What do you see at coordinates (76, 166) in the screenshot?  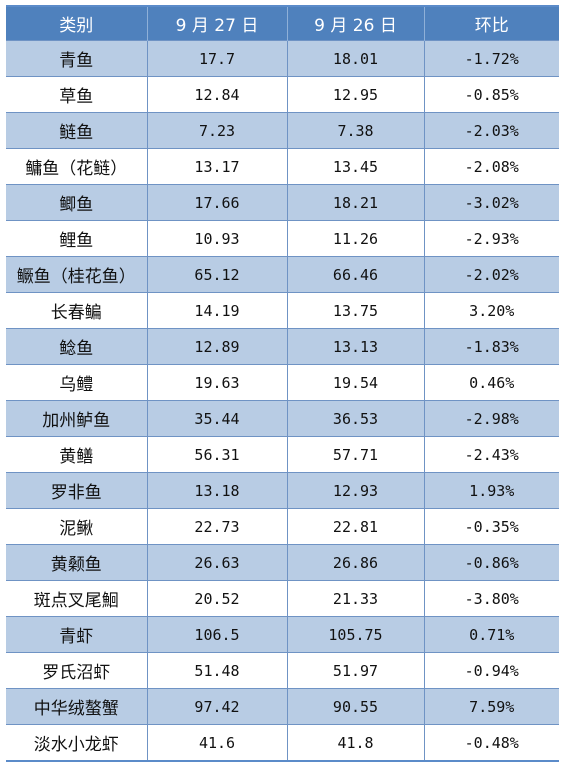 I see `cell-category: 鳙鱼（花鲢）` at bounding box center [76, 166].